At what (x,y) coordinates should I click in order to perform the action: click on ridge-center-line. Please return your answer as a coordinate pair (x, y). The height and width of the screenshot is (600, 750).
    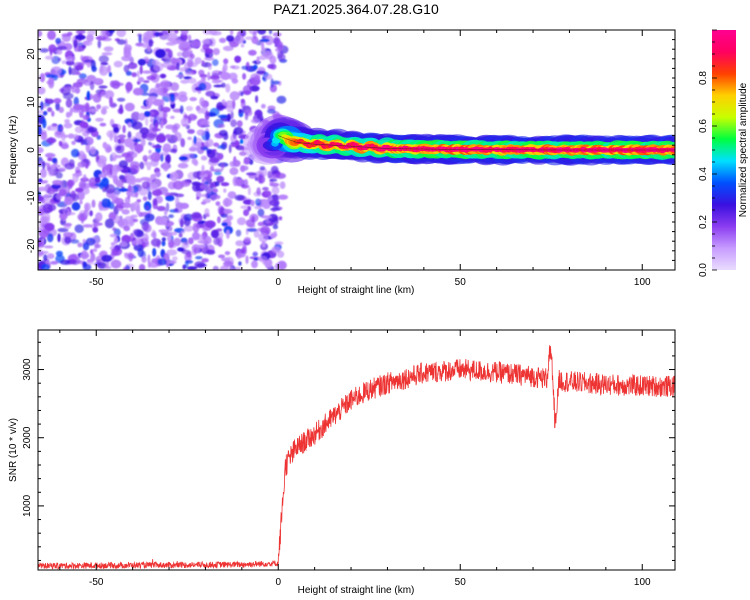
    Looking at the image, I should click on (476, 143).